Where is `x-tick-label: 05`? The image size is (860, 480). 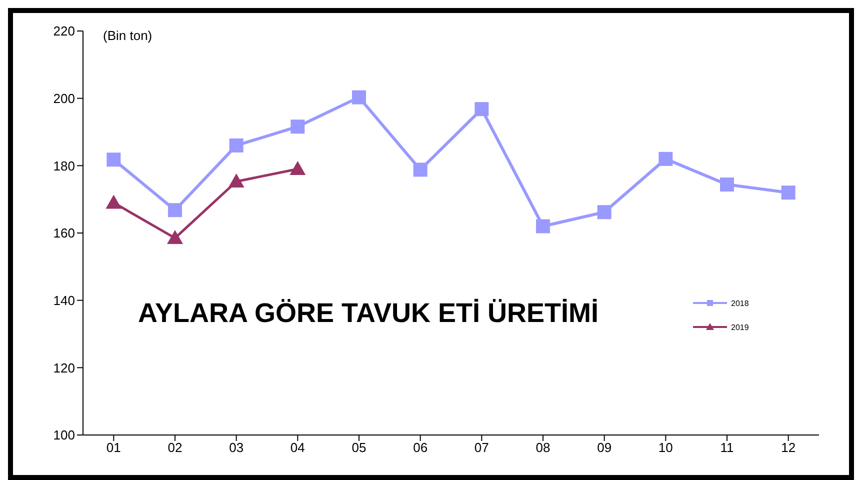
x-tick-label: 05 is located at coordinates (359, 448).